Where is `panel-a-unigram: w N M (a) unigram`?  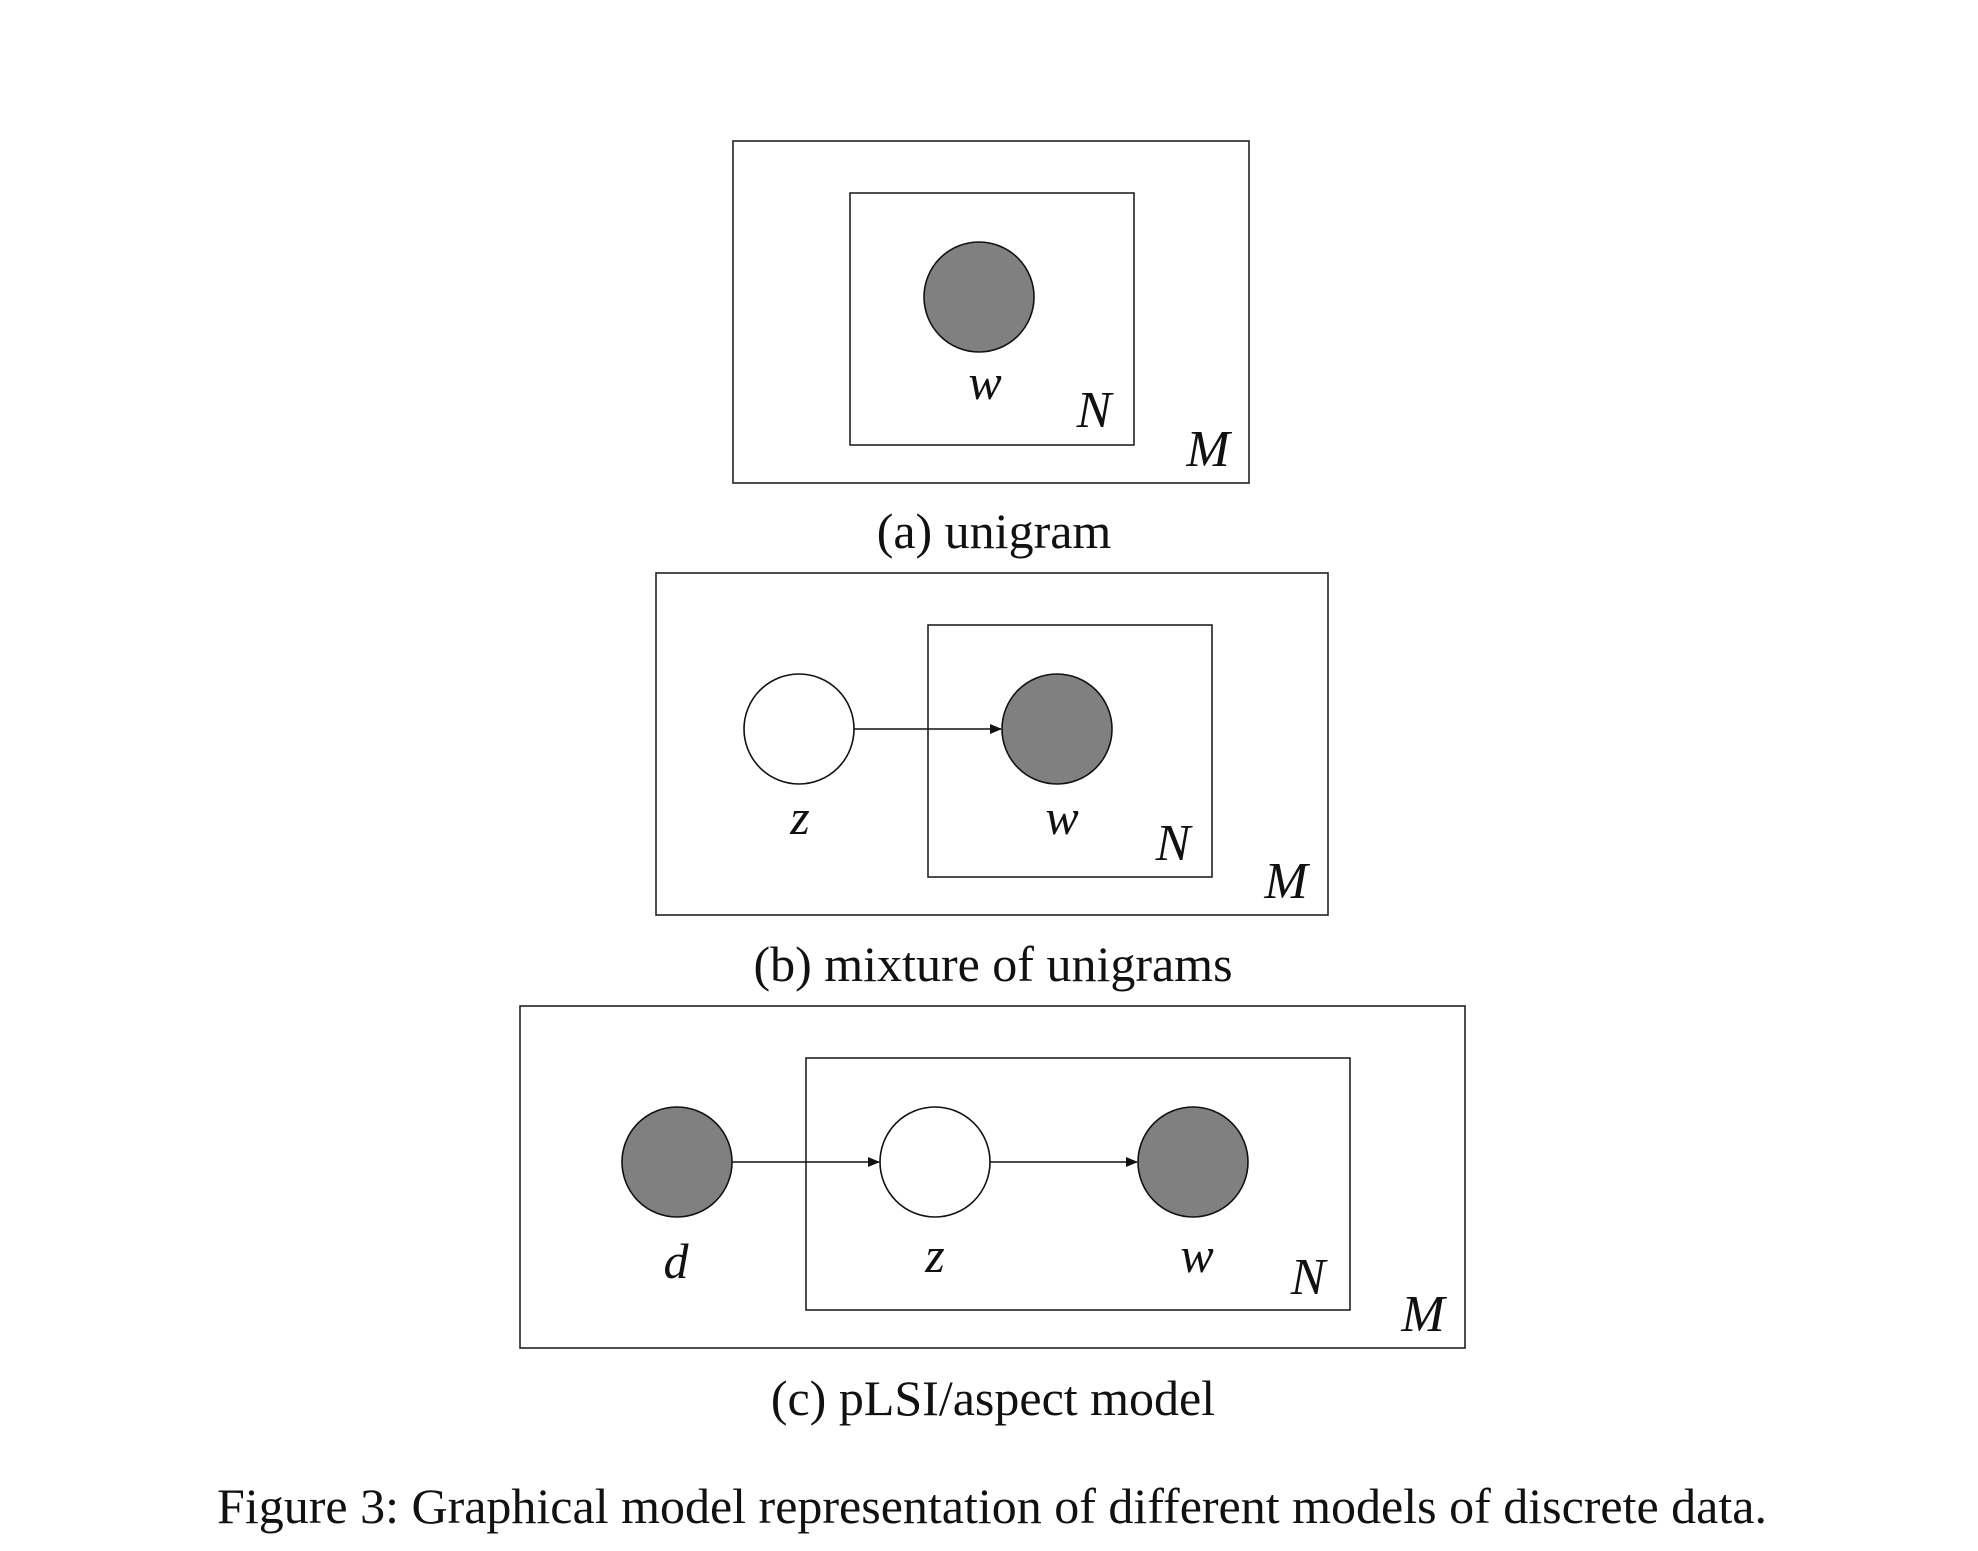 panel-a-unigram: w N M (a) unigram is located at coordinates (991, 349).